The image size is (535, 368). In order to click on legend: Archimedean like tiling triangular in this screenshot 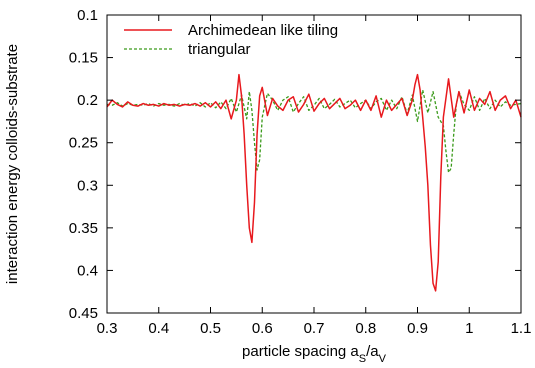, I will do `click(231, 40)`.